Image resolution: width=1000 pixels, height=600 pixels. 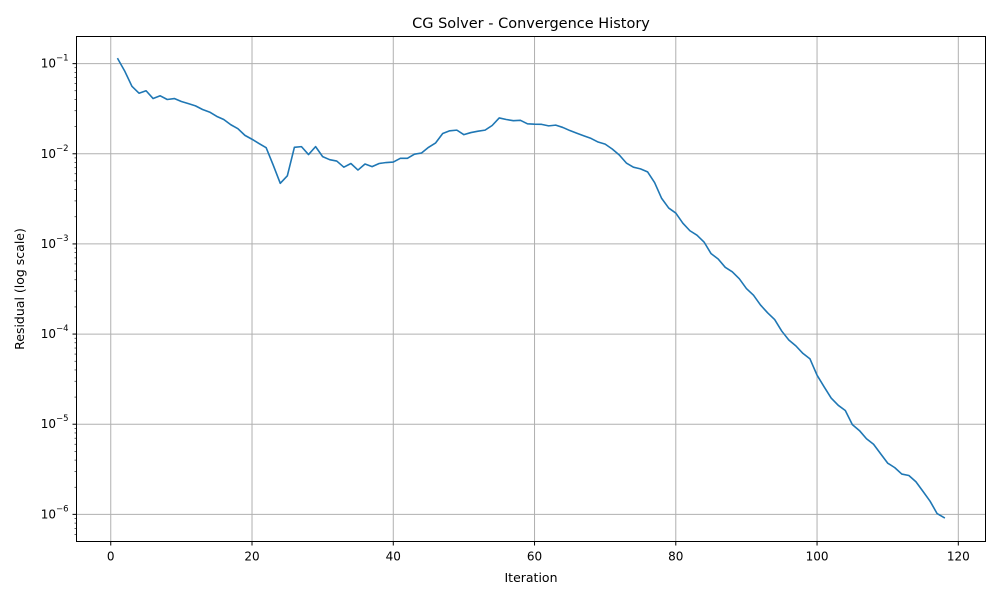 I want to click on x-tick-label: 100, so click(x=817, y=557).